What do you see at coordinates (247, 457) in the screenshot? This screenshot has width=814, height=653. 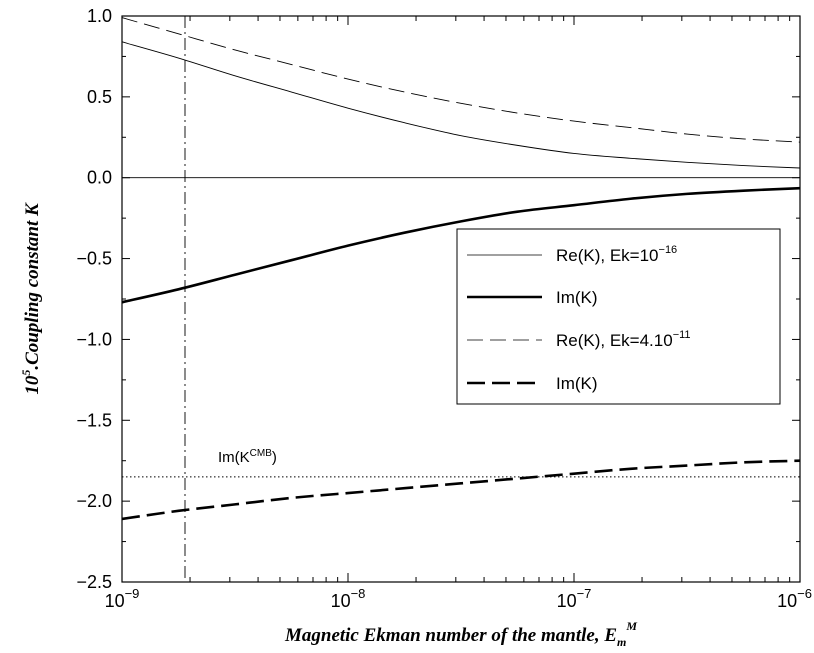 I see `im-k-cmb-annotation: Im(KCMB)` at bounding box center [247, 457].